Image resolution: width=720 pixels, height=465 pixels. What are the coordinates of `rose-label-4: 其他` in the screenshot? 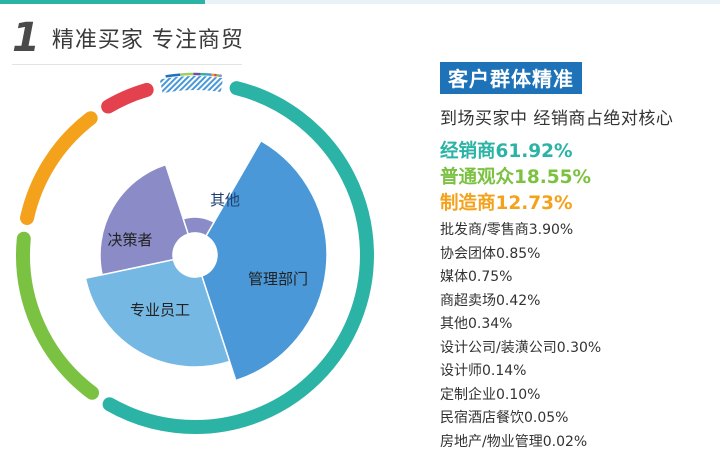 It's located at (225, 200).